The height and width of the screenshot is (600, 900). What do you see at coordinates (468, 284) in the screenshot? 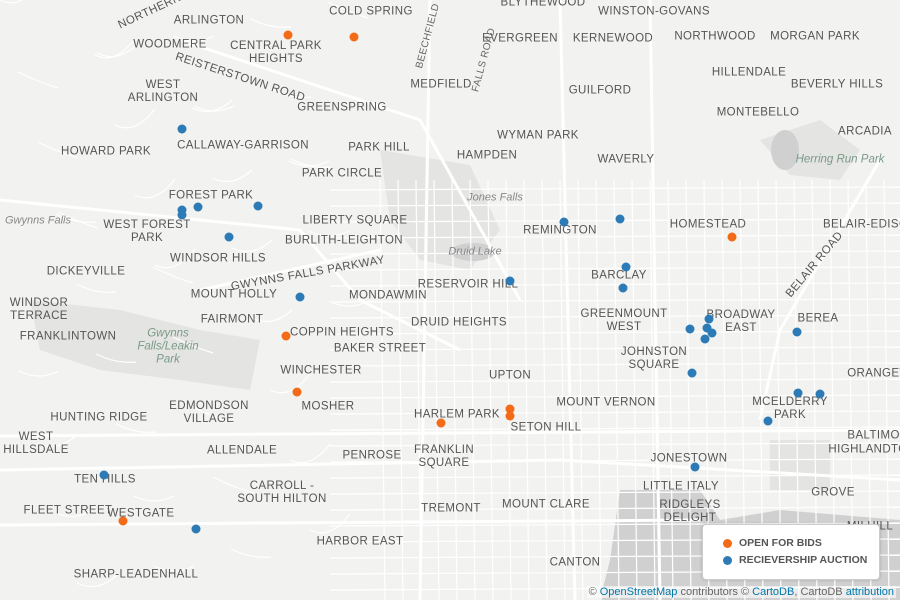
I see `map-label: RESERVOIR HILL` at bounding box center [468, 284].